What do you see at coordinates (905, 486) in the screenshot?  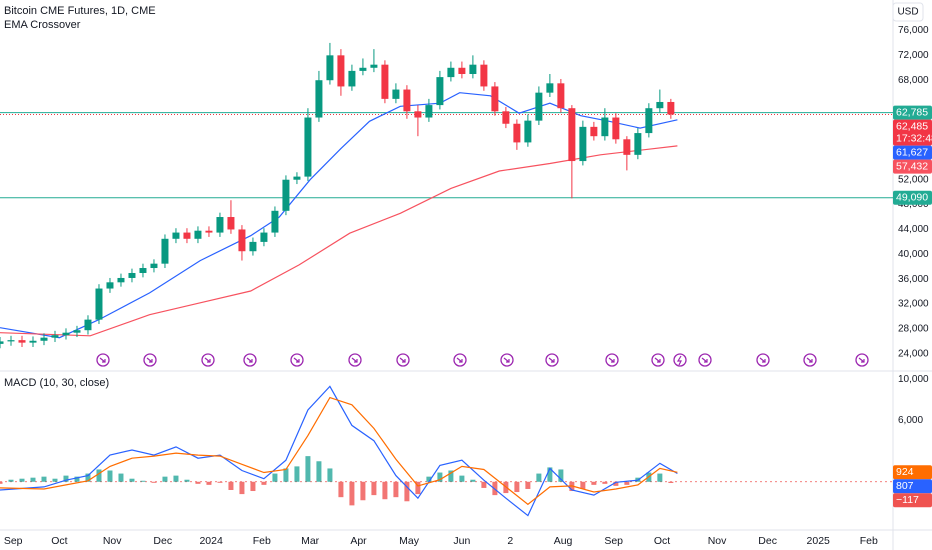 I see `price-label: 807` at bounding box center [905, 486].